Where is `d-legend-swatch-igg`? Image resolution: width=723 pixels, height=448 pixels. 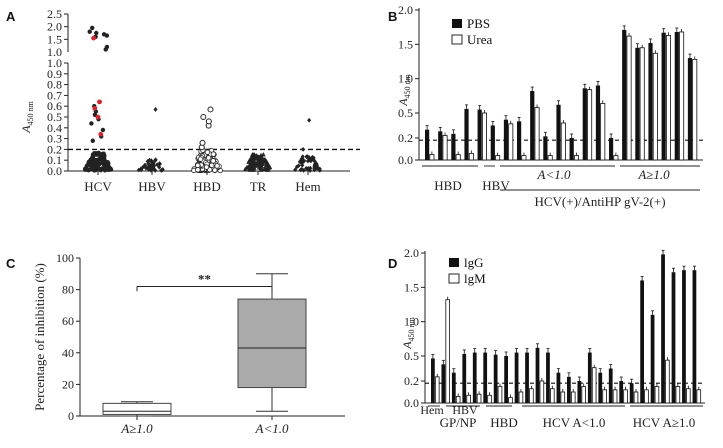 d-legend-swatch-igg is located at coordinates (454, 262).